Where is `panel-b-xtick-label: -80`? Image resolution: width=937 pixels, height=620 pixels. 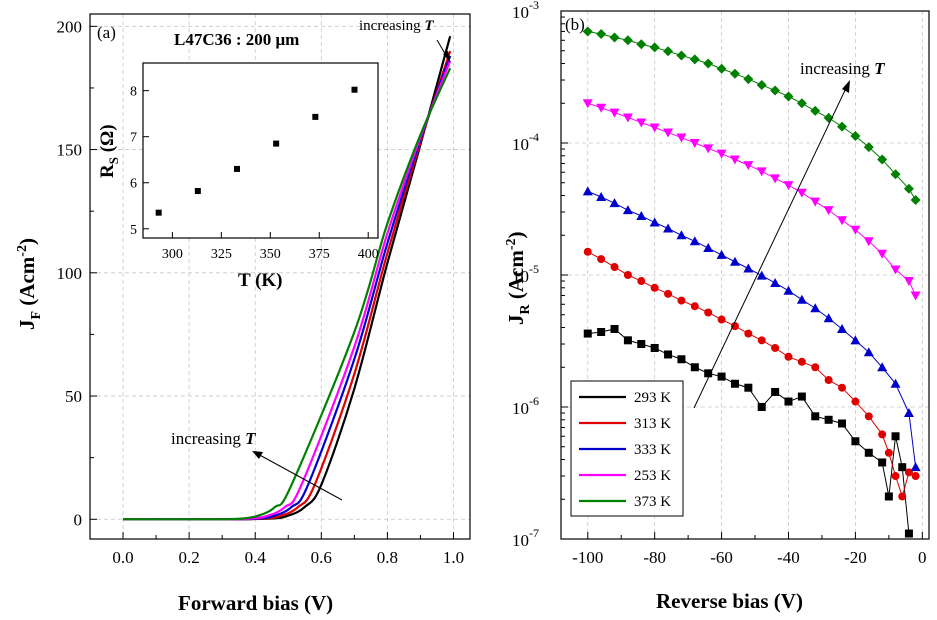
panel-b-xtick-label: -80 is located at coordinates (654, 557).